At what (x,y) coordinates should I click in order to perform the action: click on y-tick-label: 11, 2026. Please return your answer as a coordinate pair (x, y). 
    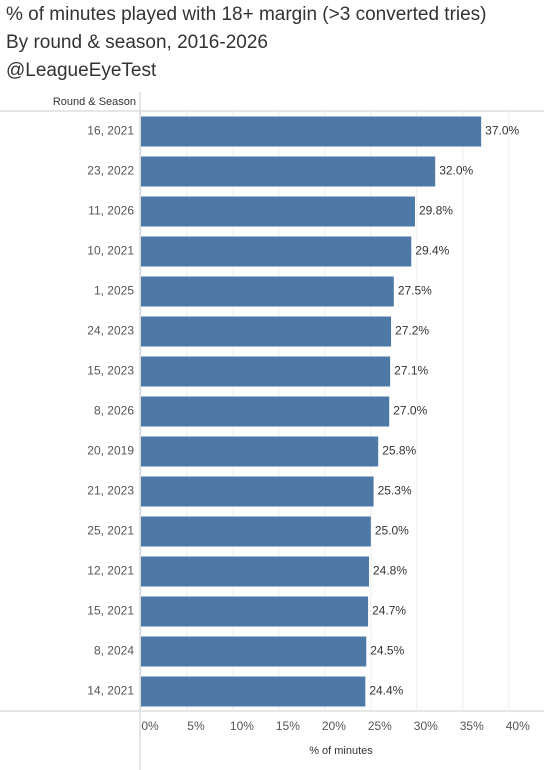
    Looking at the image, I should click on (111, 211).